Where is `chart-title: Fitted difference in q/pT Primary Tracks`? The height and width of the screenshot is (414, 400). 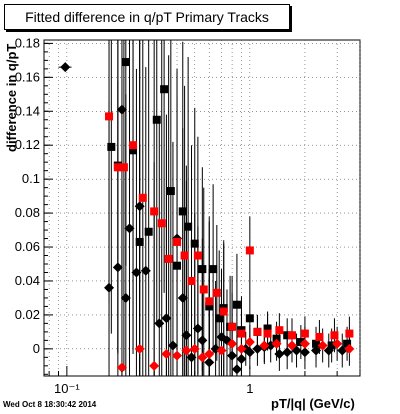
chart-title: Fitted difference in q/pT Primary Tracks is located at coordinates (147, 17).